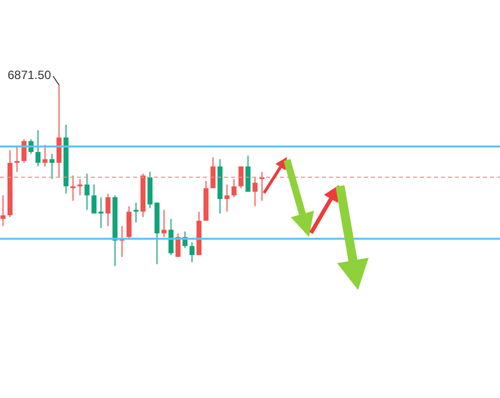 Image resolution: width=500 pixels, height=398 pixels. I want to click on text: 6871.50, so click(30, 75).